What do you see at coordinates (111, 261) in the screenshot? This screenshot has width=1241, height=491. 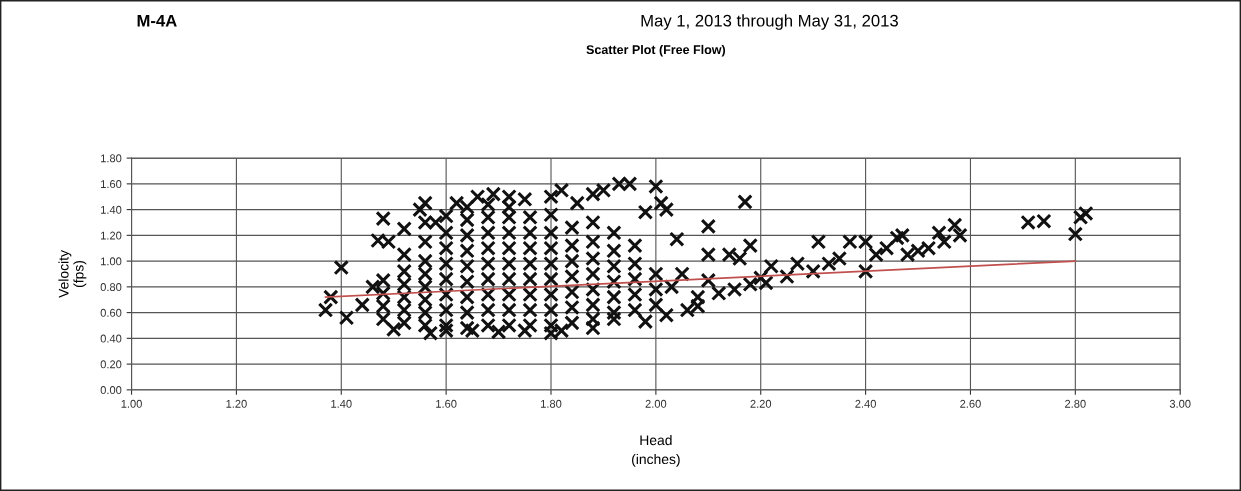 I see `y-tick-label: 1.00` at bounding box center [111, 261].